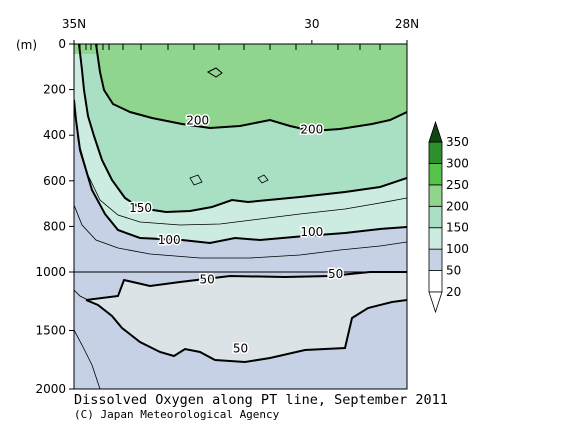 This screenshot has height=423, width=570. Describe the element at coordinates (457, 185) in the screenshot. I see `colorbar-label: 250` at that location.